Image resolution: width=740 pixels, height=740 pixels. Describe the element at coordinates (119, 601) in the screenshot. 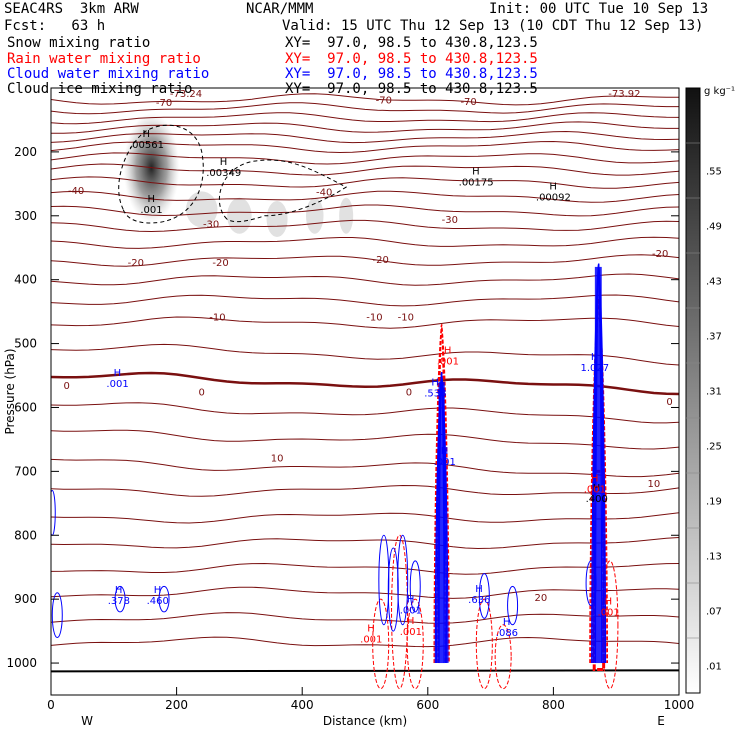

I see `maximum-label: .378` at that location.